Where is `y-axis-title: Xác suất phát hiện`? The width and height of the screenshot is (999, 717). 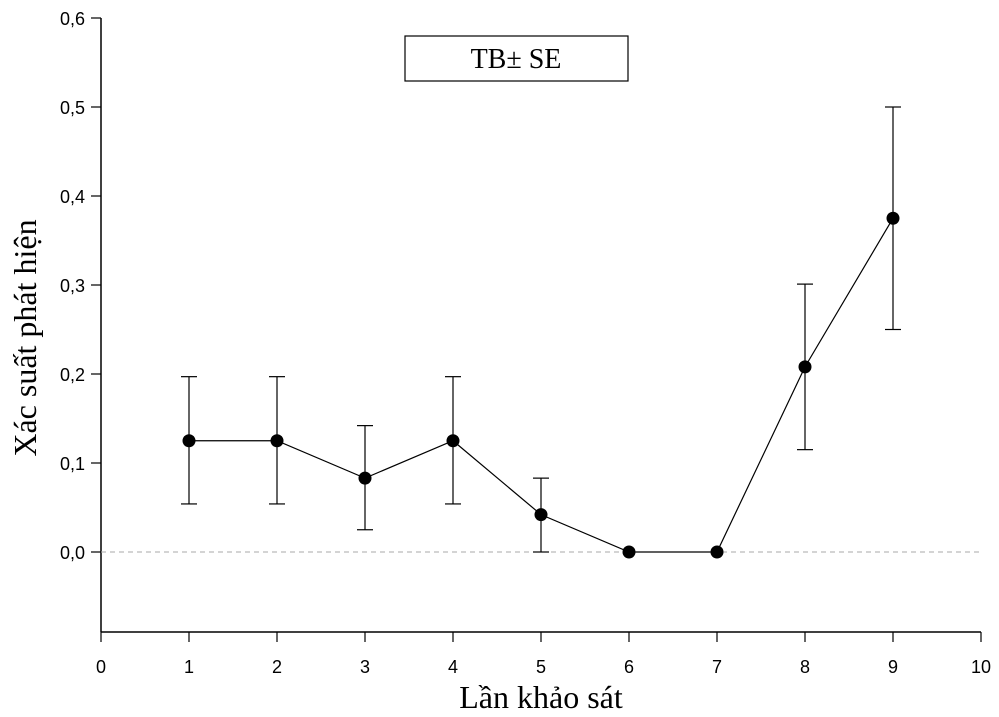
y-axis-title: Xác suất phát hiện is located at coordinates (25, 337).